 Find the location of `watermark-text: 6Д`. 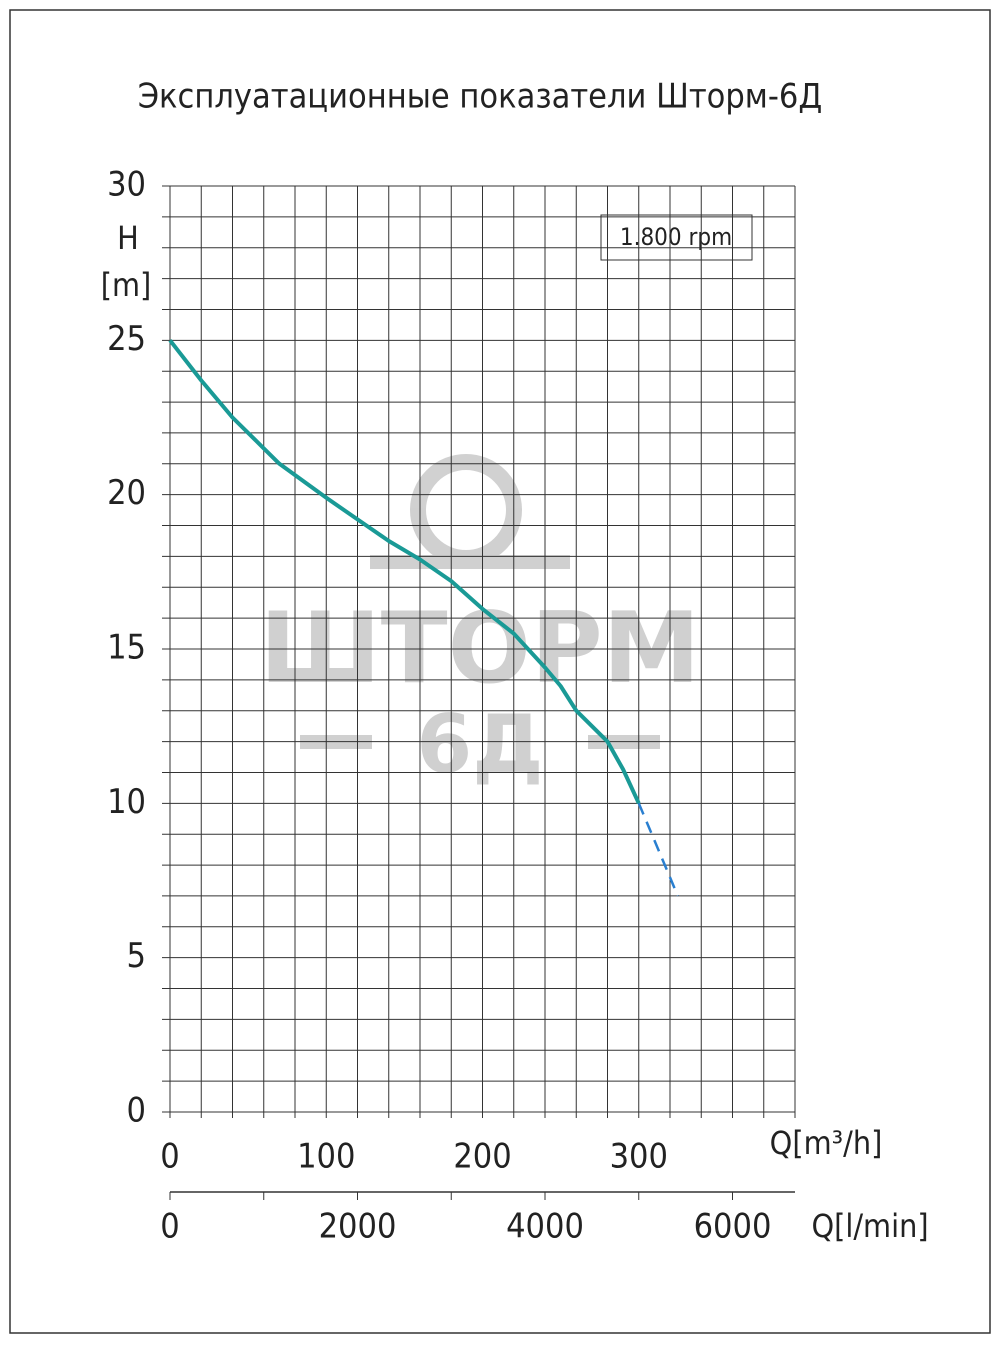

watermark-text: 6Д is located at coordinates (480, 744).